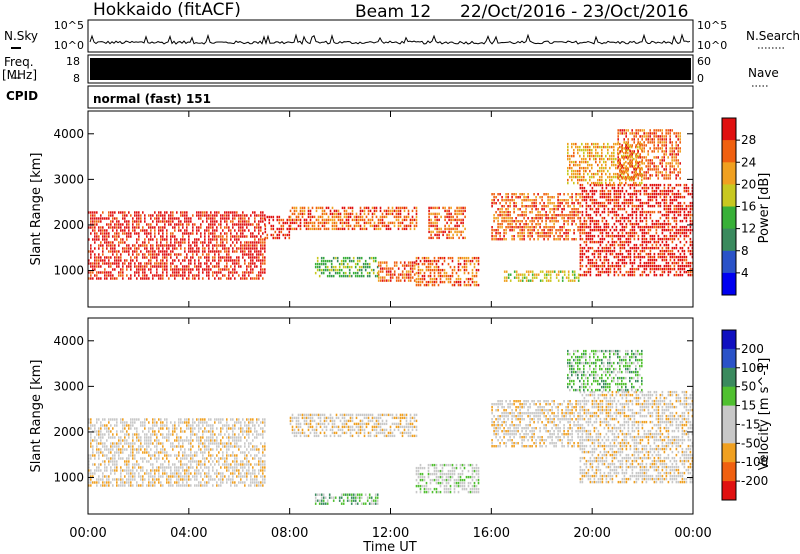 The image size is (800, 554). What do you see at coordinates (591, 533) in the screenshot?
I see `x-tick-label: 20:00` at bounding box center [591, 533].